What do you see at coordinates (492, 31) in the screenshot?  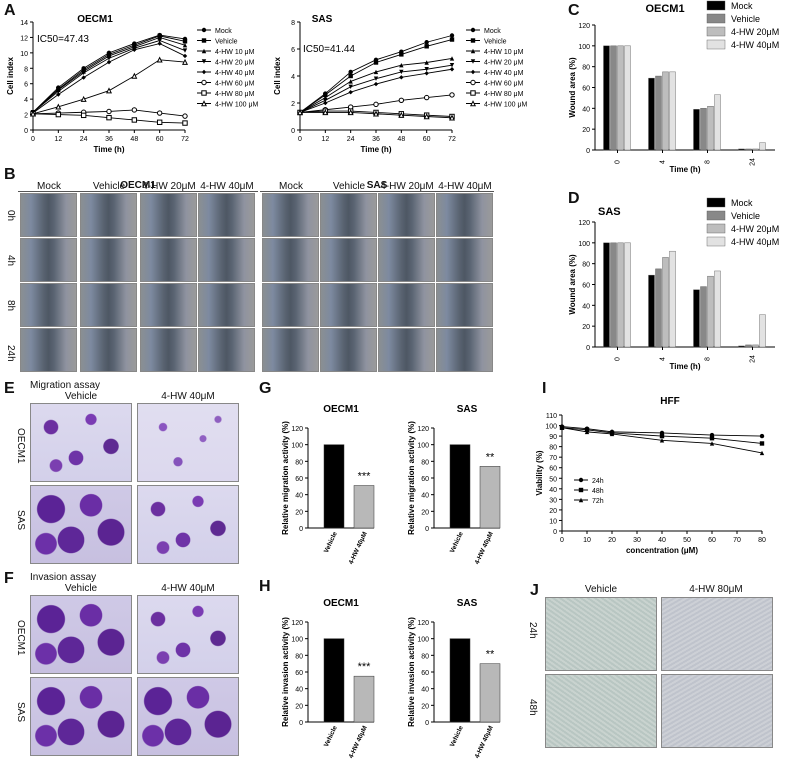 I see `panel-a-sas-legend-entry: Mock` at bounding box center [492, 31].